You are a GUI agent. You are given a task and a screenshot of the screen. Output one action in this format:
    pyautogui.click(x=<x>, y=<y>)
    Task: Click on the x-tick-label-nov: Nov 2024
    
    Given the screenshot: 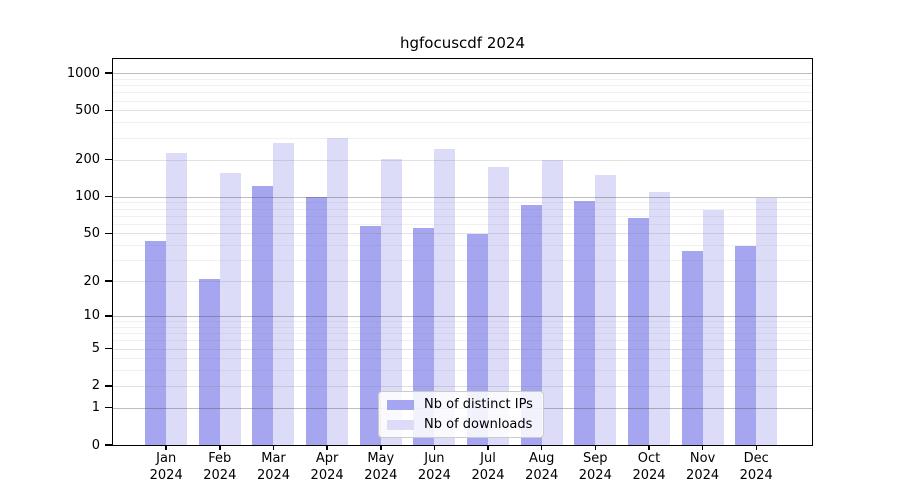 What is the action you would take?
    pyautogui.click(x=703, y=467)
    